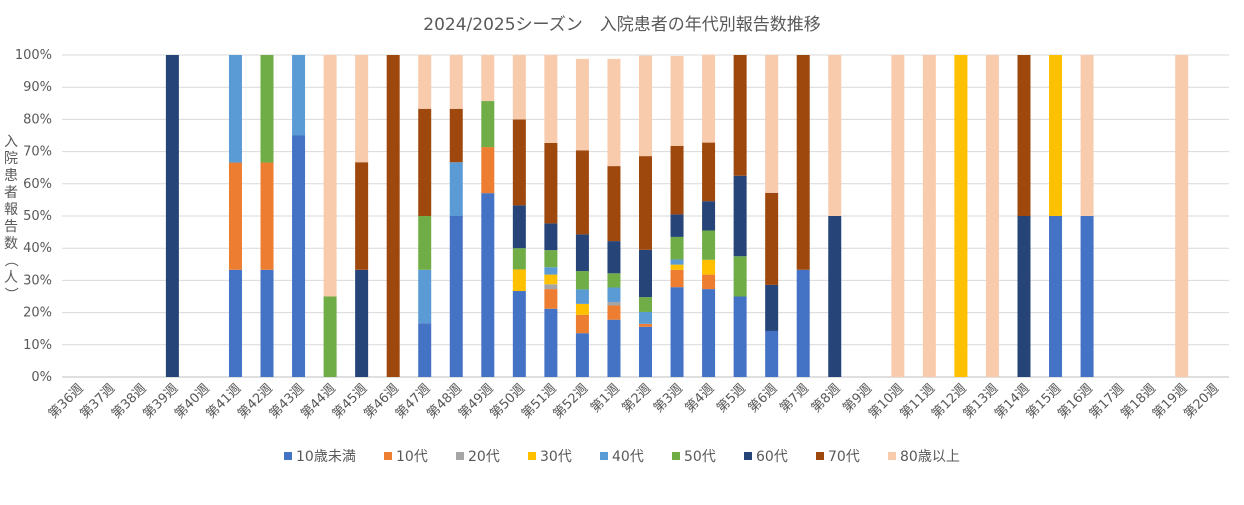  I want to click on y-tick-label: 80%, so click(37, 119).